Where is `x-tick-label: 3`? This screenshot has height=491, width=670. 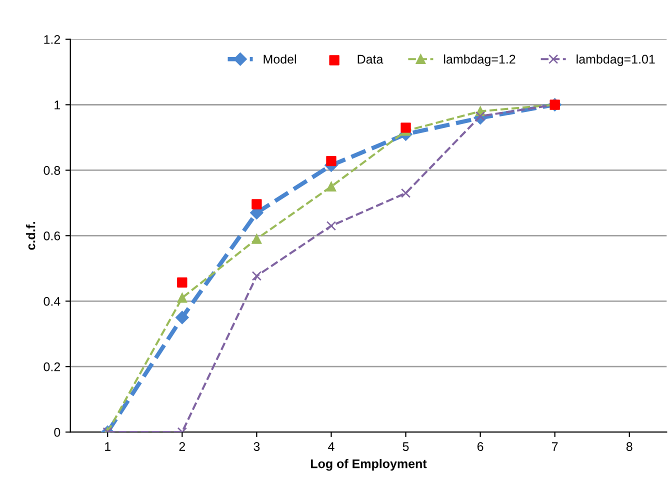 x-tick-label: 3 is located at coordinates (257, 446).